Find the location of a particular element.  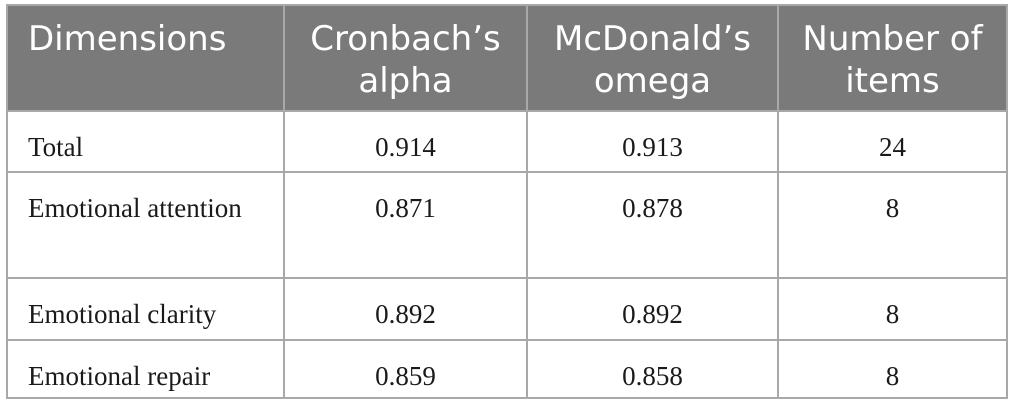

dimension-cell: Total is located at coordinates (145, 141).